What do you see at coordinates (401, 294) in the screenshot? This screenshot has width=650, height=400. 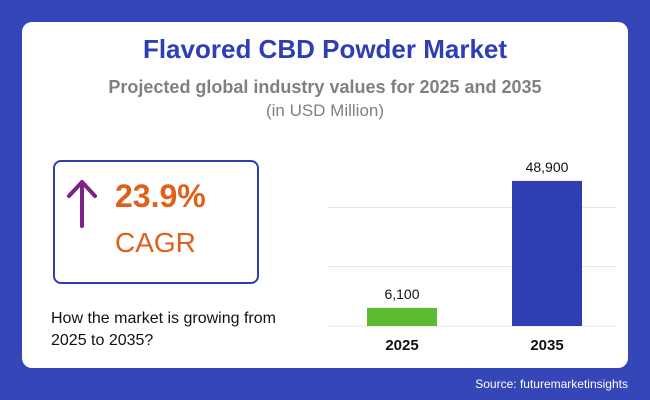 I see `data-label-2025: 6,100` at bounding box center [401, 294].